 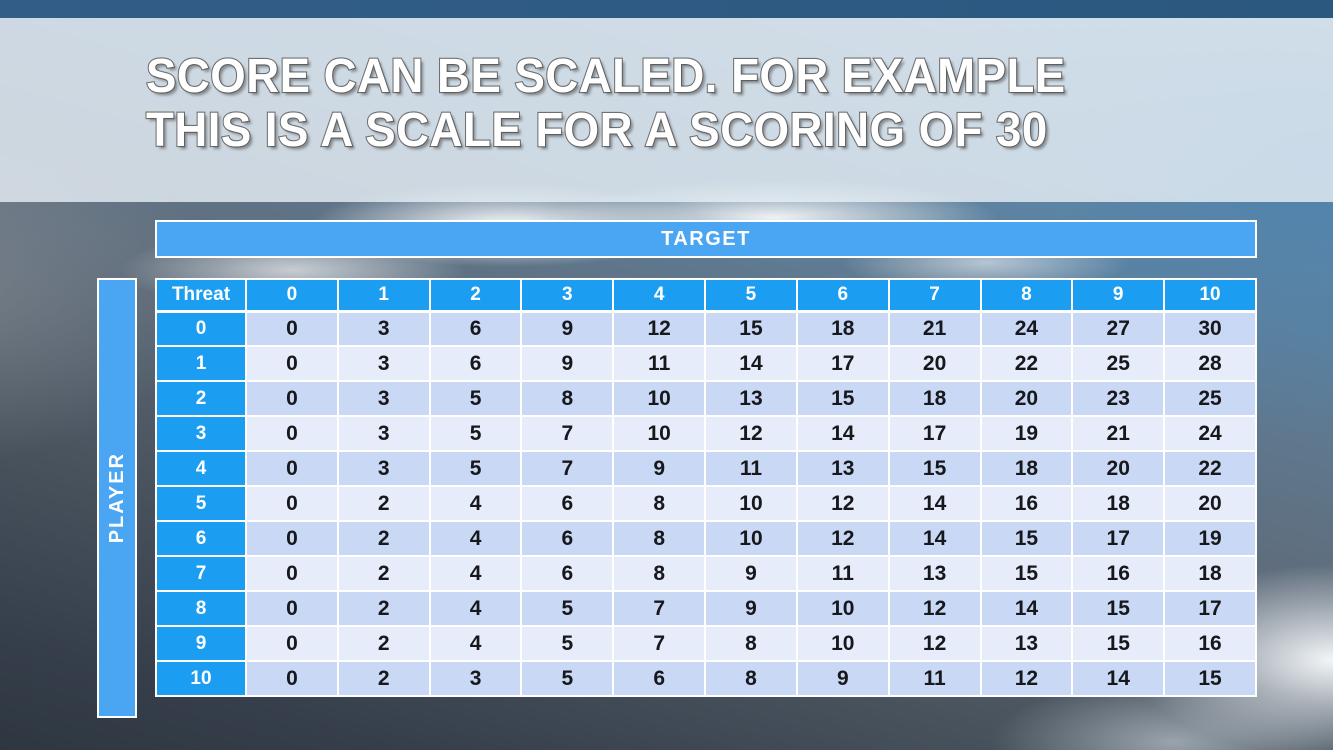 What do you see at coordinates (201, 328) in the screenshot?
I see `row-header-cell: 0` at bounding box center [201, 328].